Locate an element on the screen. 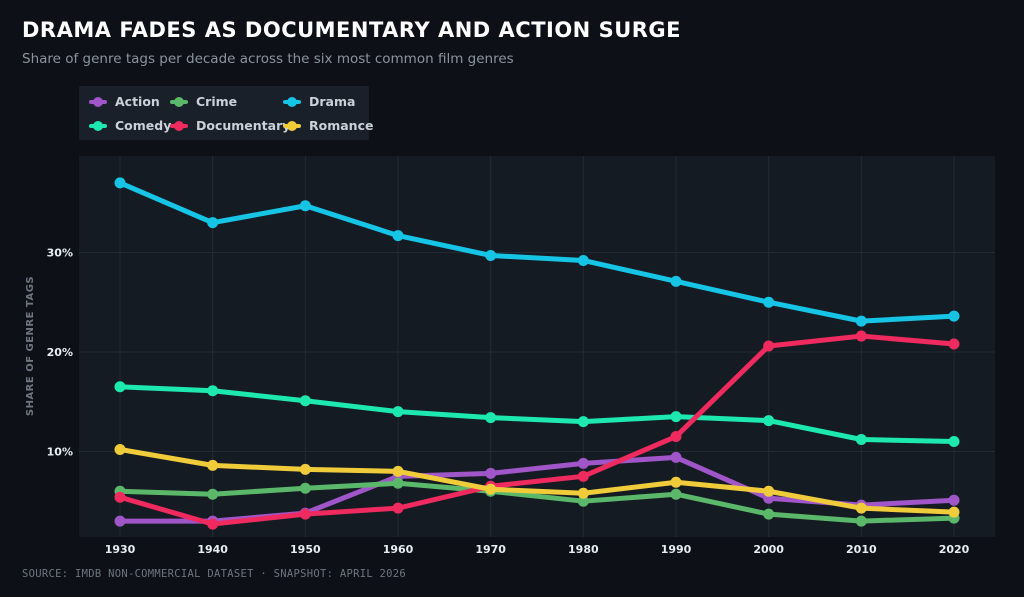  legend-label: Drama is located at coordinates (332, 101).